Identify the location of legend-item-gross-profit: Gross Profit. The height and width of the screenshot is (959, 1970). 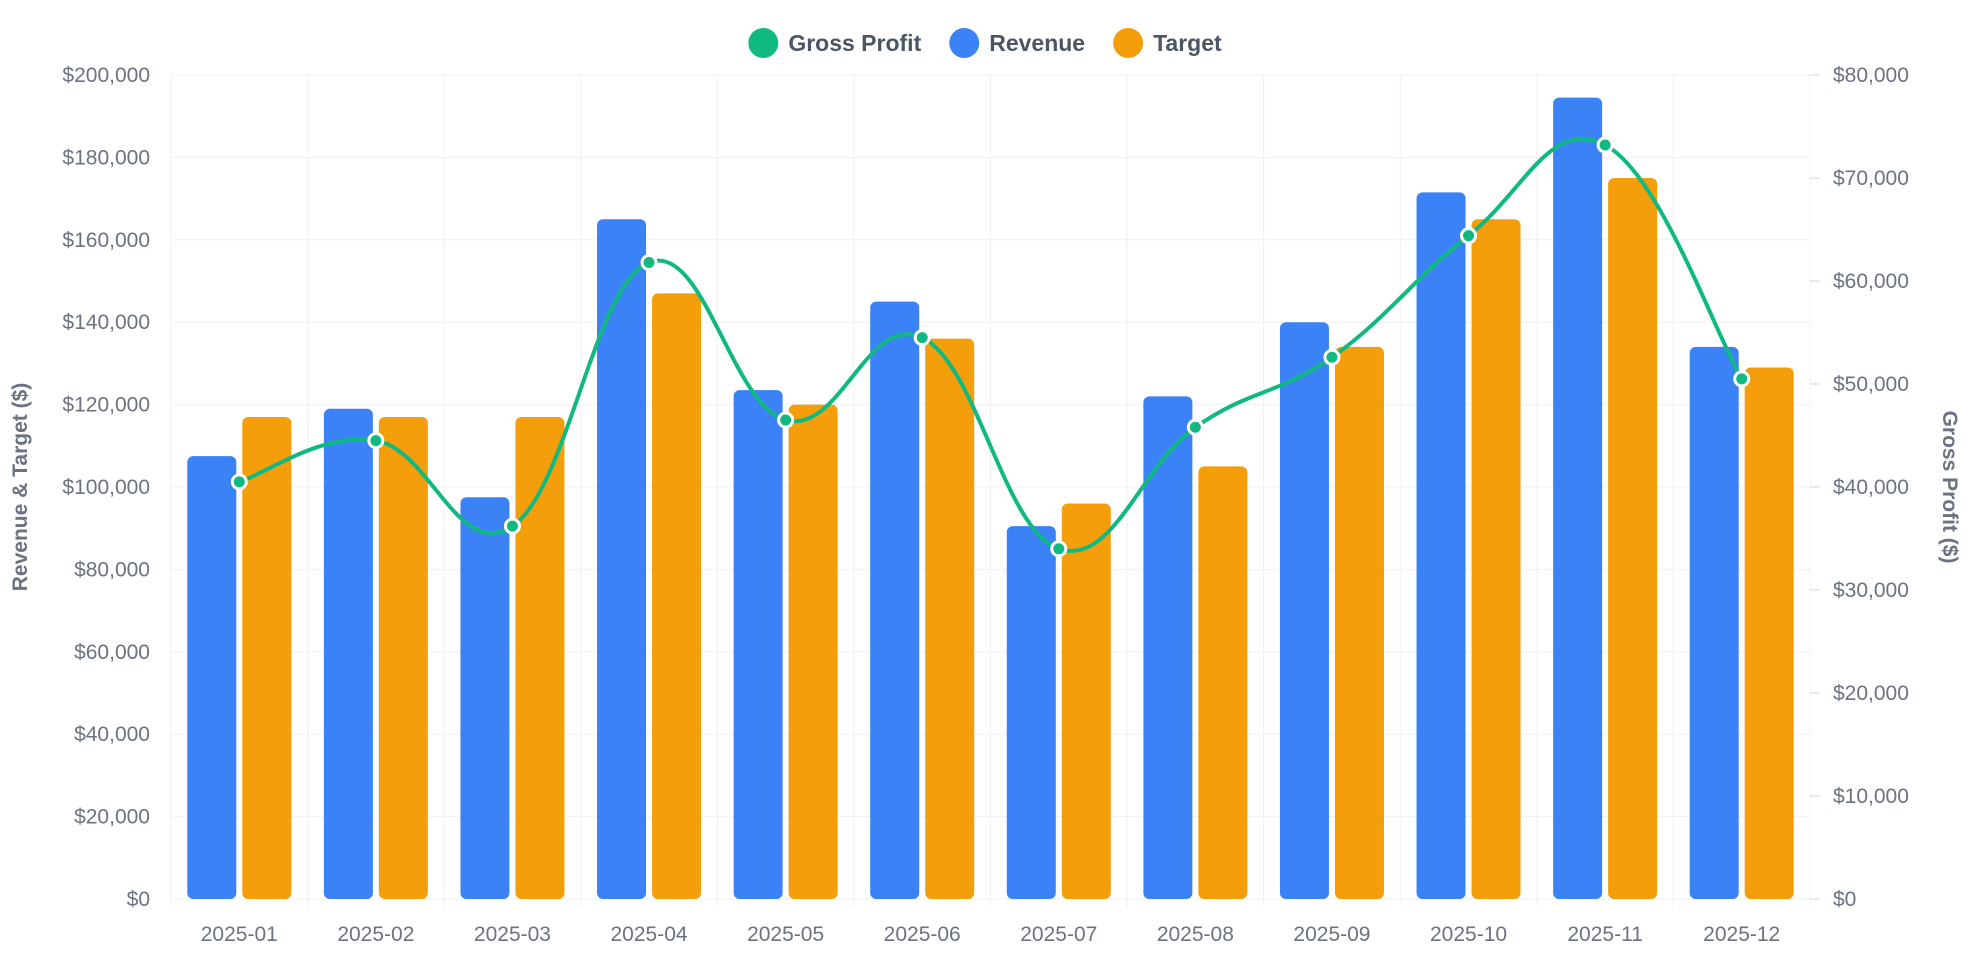
(835, 43).